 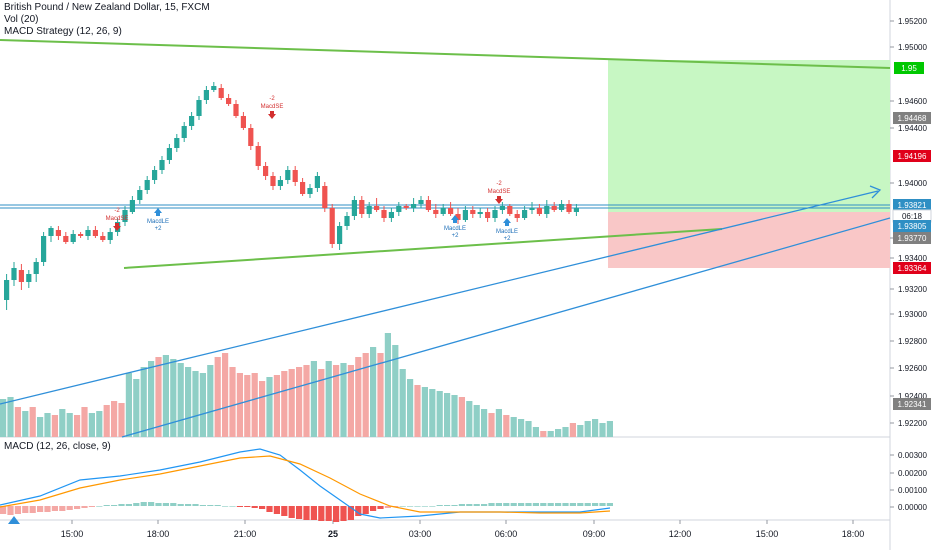 What do you see at coordinates (912, 423) in the screenshot?
I see `price-tick-label: 1.92200` at bounding box center [912, 423].